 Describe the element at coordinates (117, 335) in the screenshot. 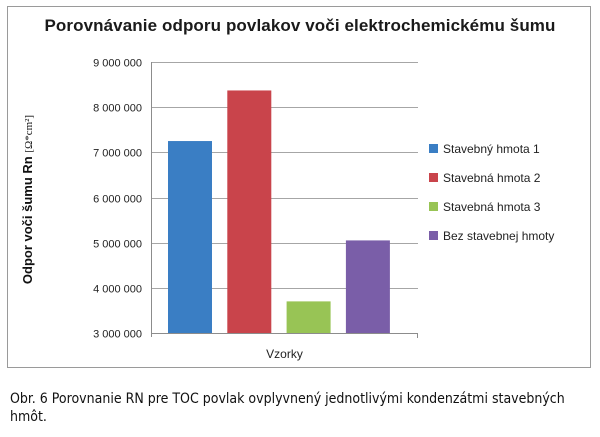

I see `y-tick-label: 3 000 000` at that location.